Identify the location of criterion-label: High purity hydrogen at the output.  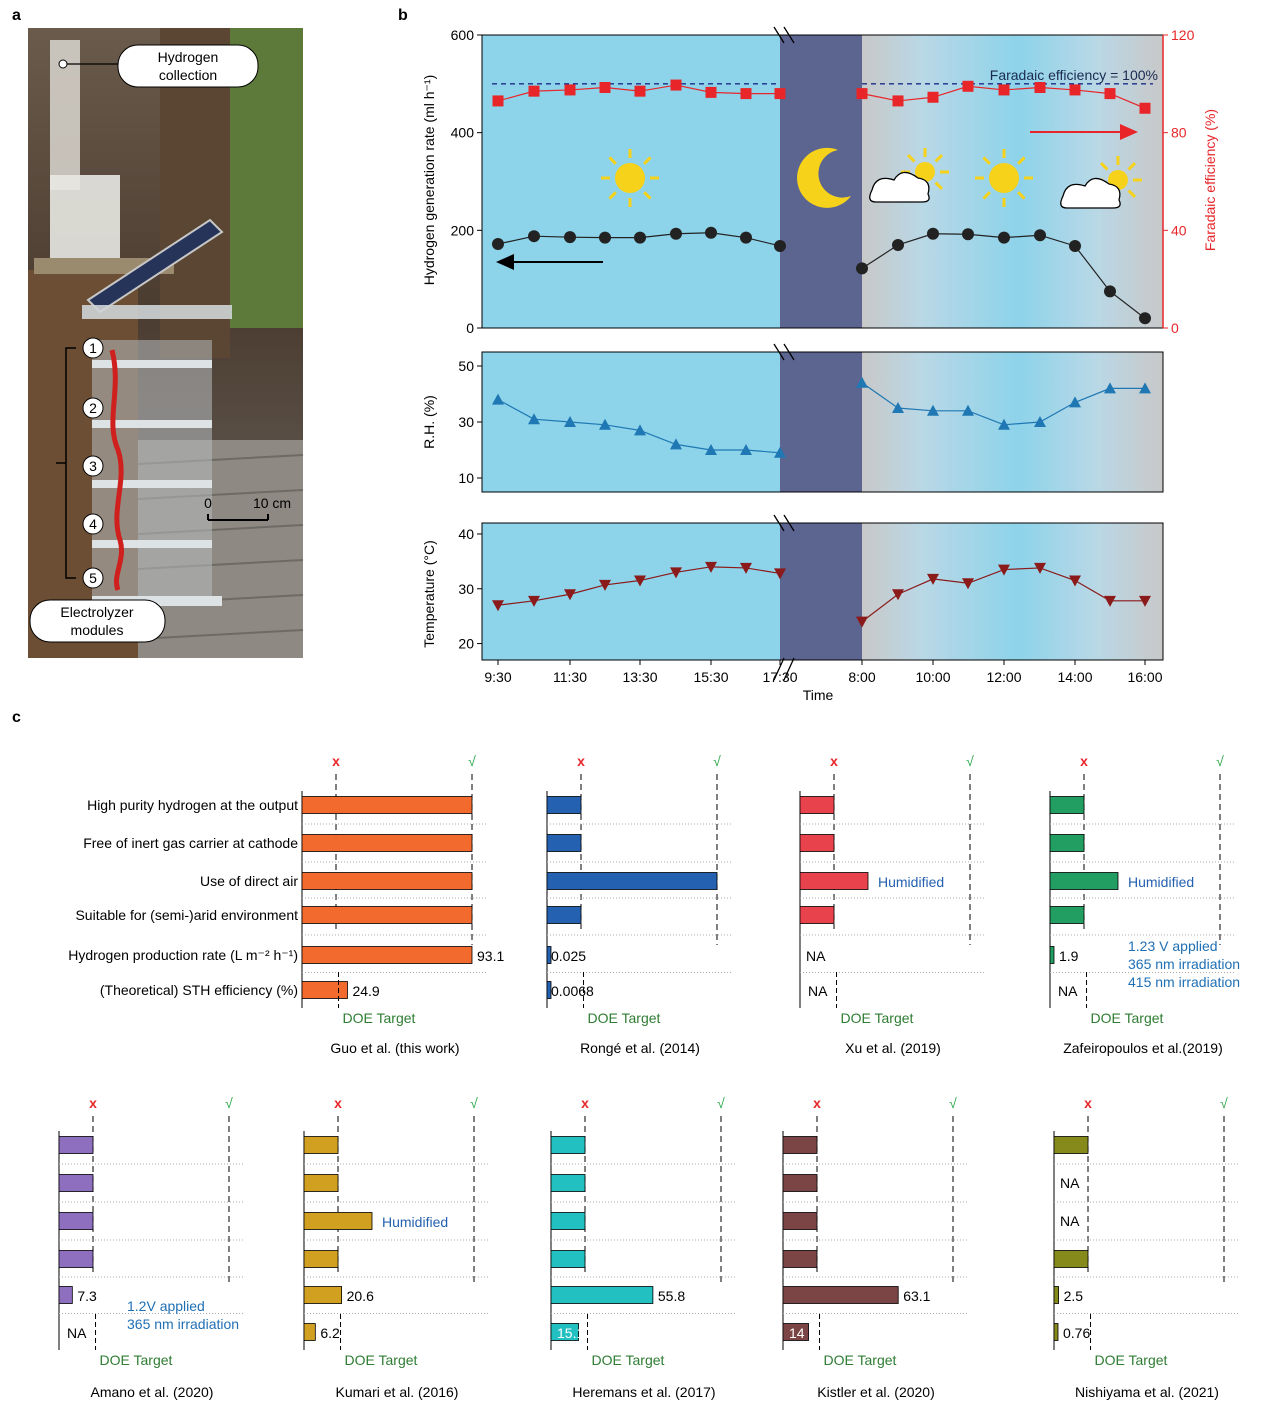
(192, 805).